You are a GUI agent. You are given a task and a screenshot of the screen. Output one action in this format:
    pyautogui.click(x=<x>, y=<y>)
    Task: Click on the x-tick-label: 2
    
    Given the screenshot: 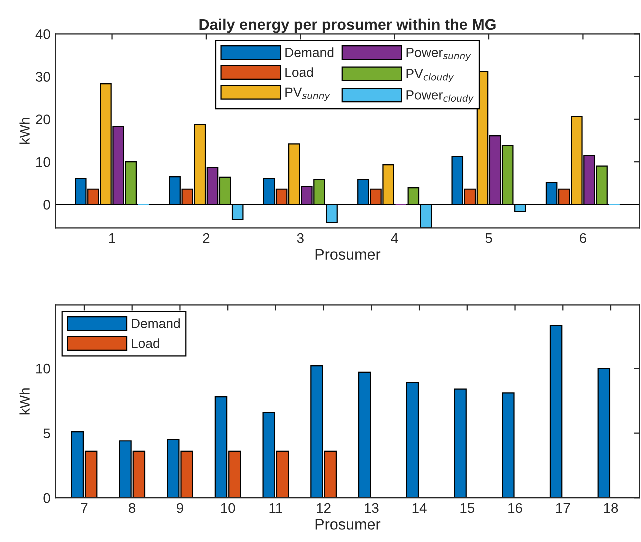 What is the action you would take?
    pyautogui.click(x=206, y=238)
    